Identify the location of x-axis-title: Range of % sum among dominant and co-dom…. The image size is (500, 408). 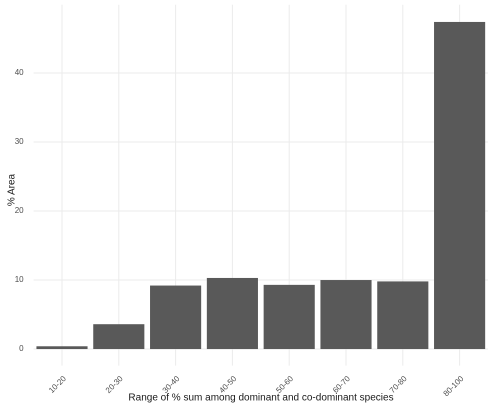
(260, 398).